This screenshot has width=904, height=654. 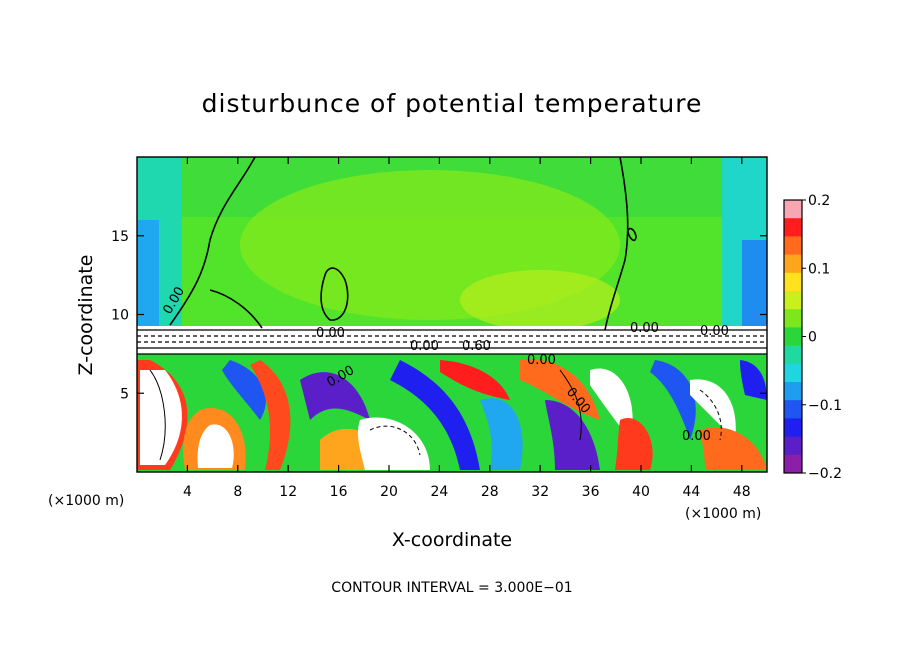 I want to click on colorbar-tick-label: 0.1, so click(x=819, y=269).